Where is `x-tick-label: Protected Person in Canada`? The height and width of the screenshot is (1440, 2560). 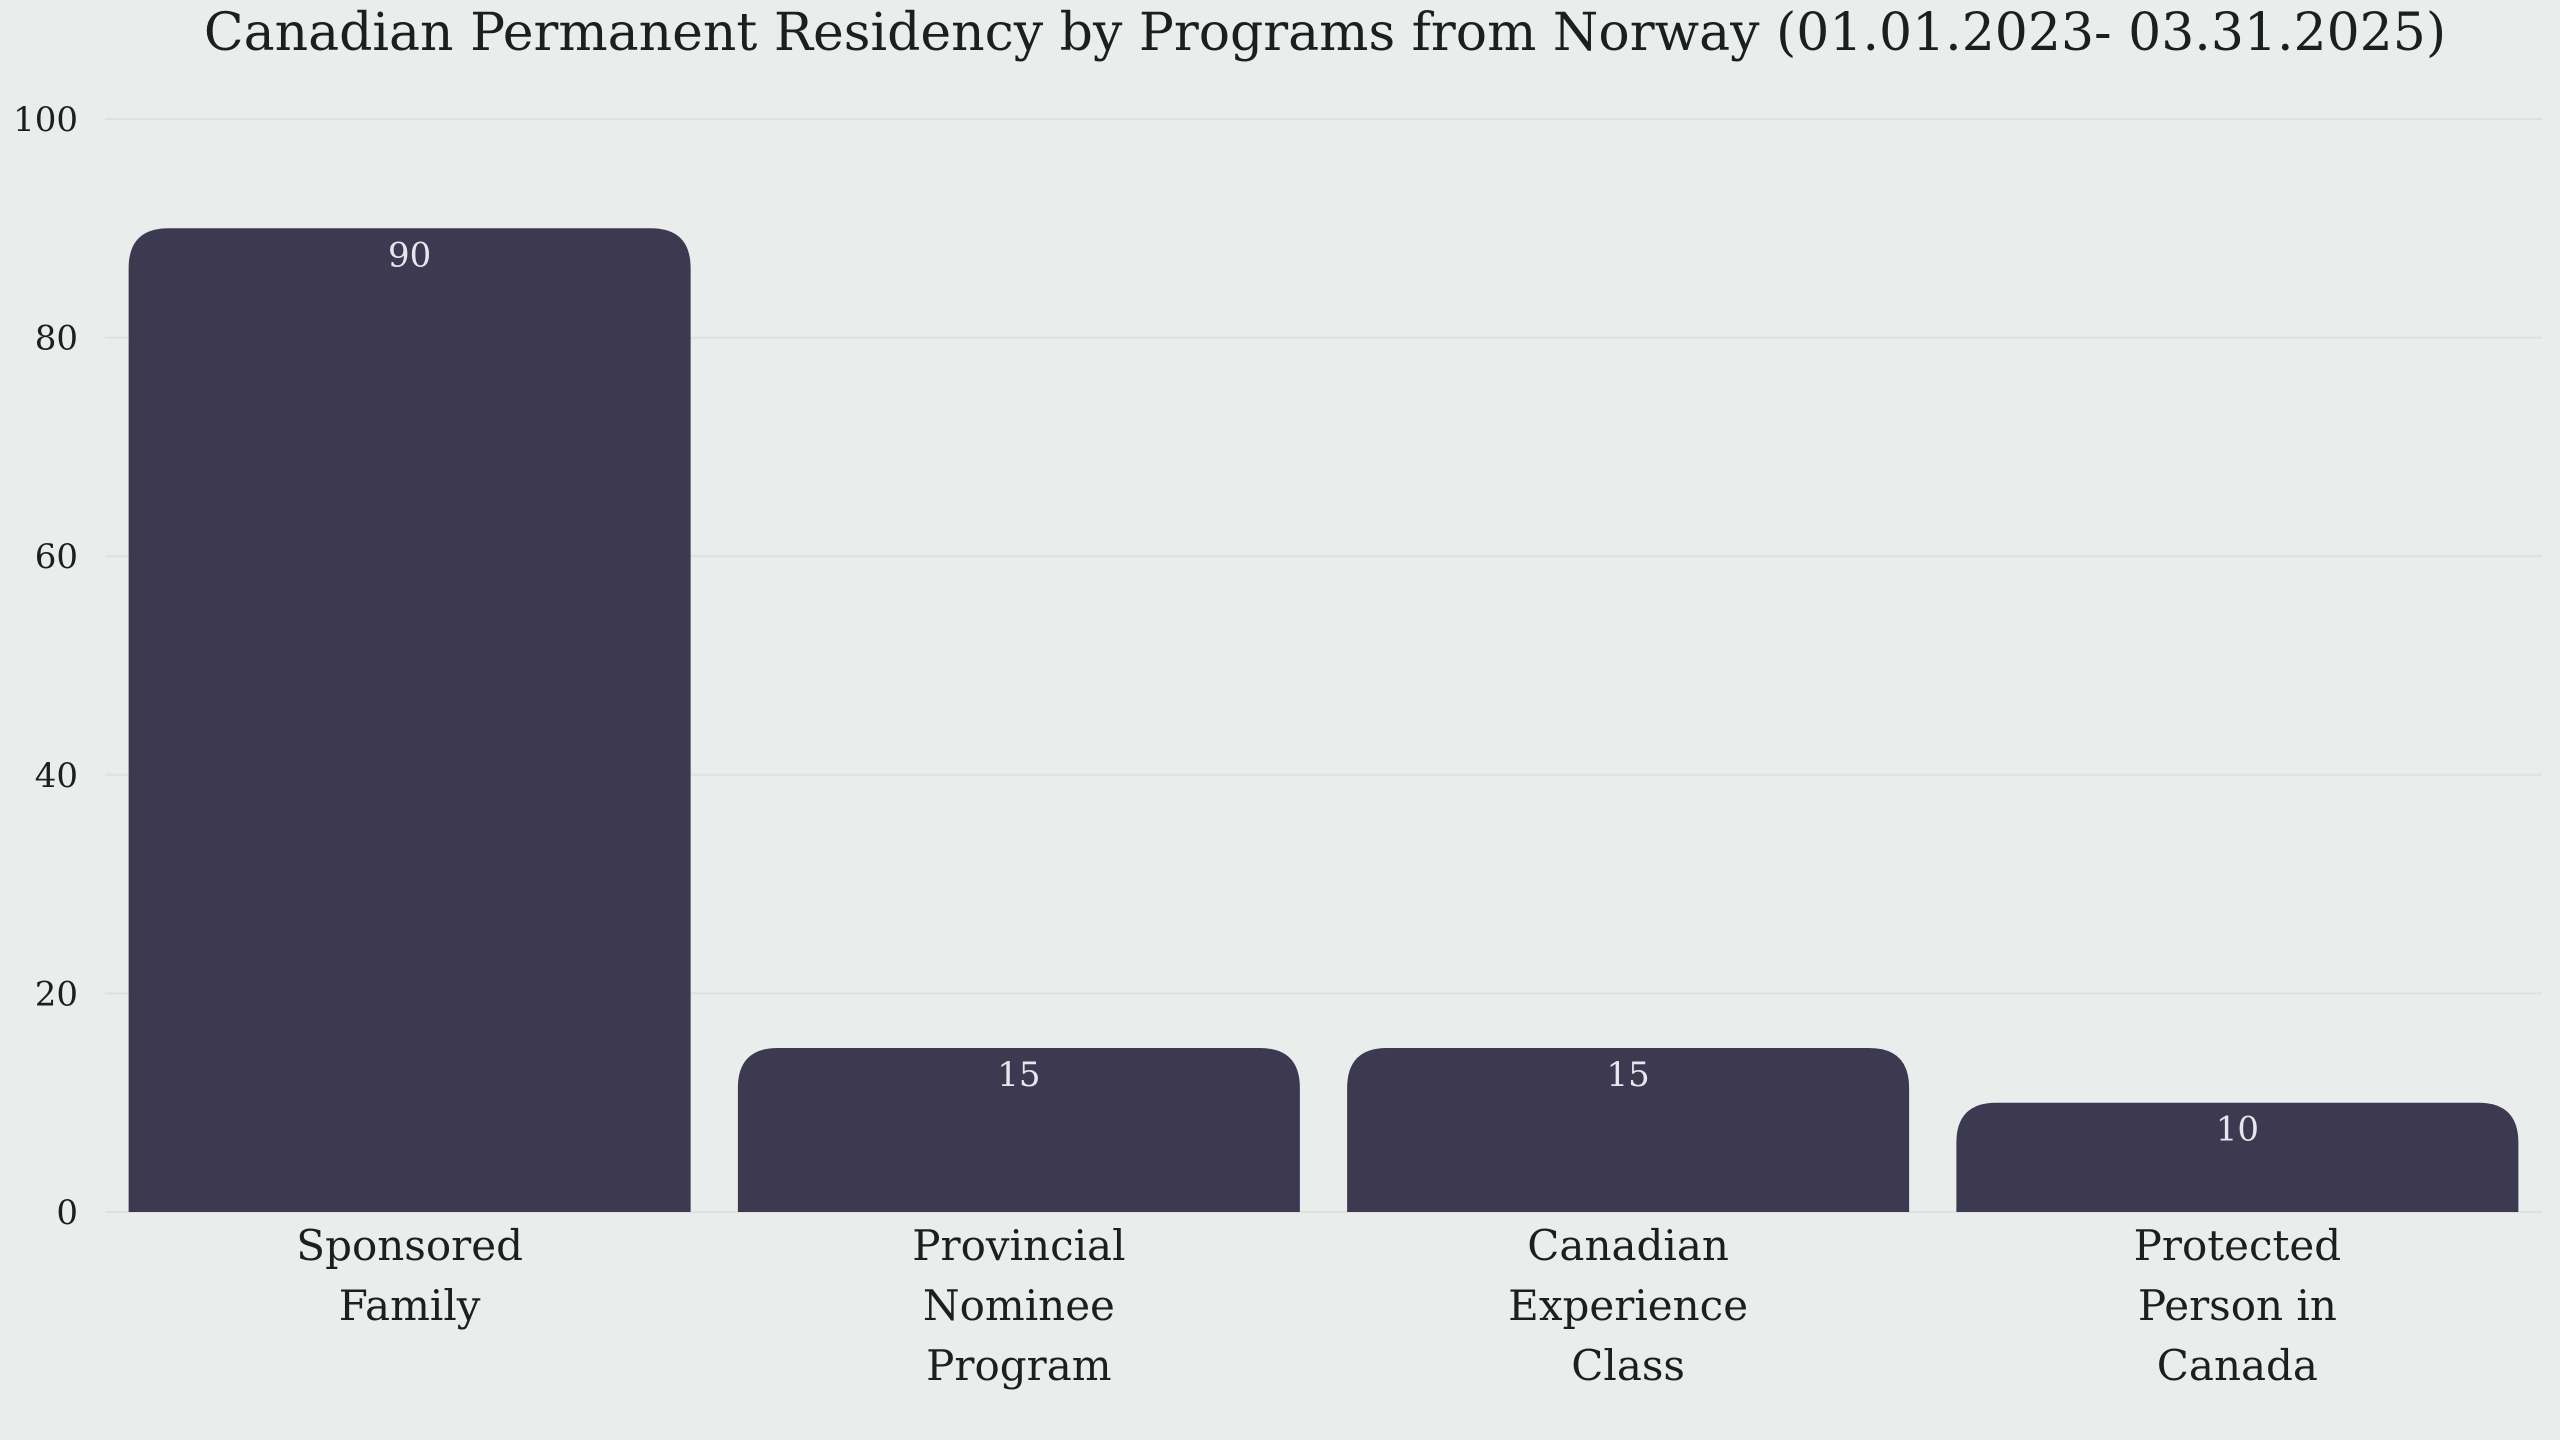
x-tick-label: Protected Person in Canada is located at coordinates (2238, 1305).